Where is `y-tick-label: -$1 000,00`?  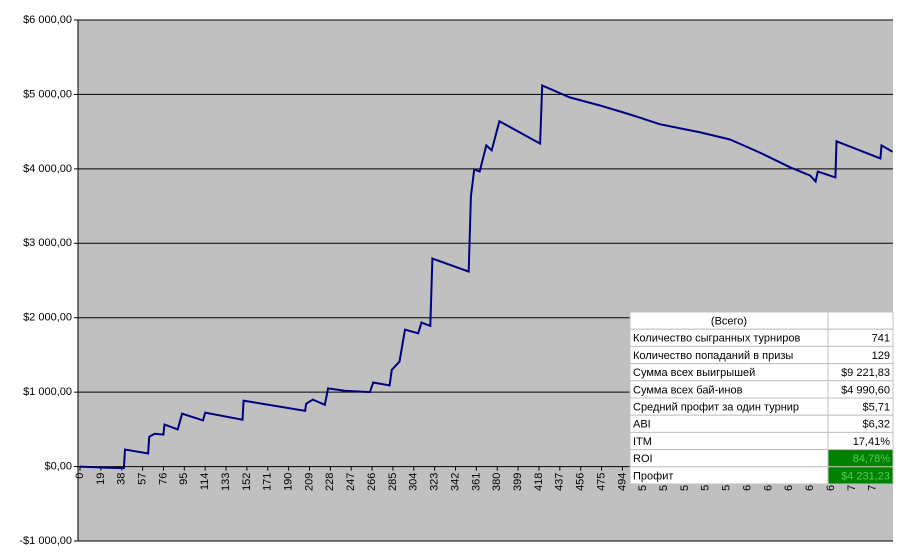
y-tick-label: -$1 000,00 is located at coordinates (45, 541).